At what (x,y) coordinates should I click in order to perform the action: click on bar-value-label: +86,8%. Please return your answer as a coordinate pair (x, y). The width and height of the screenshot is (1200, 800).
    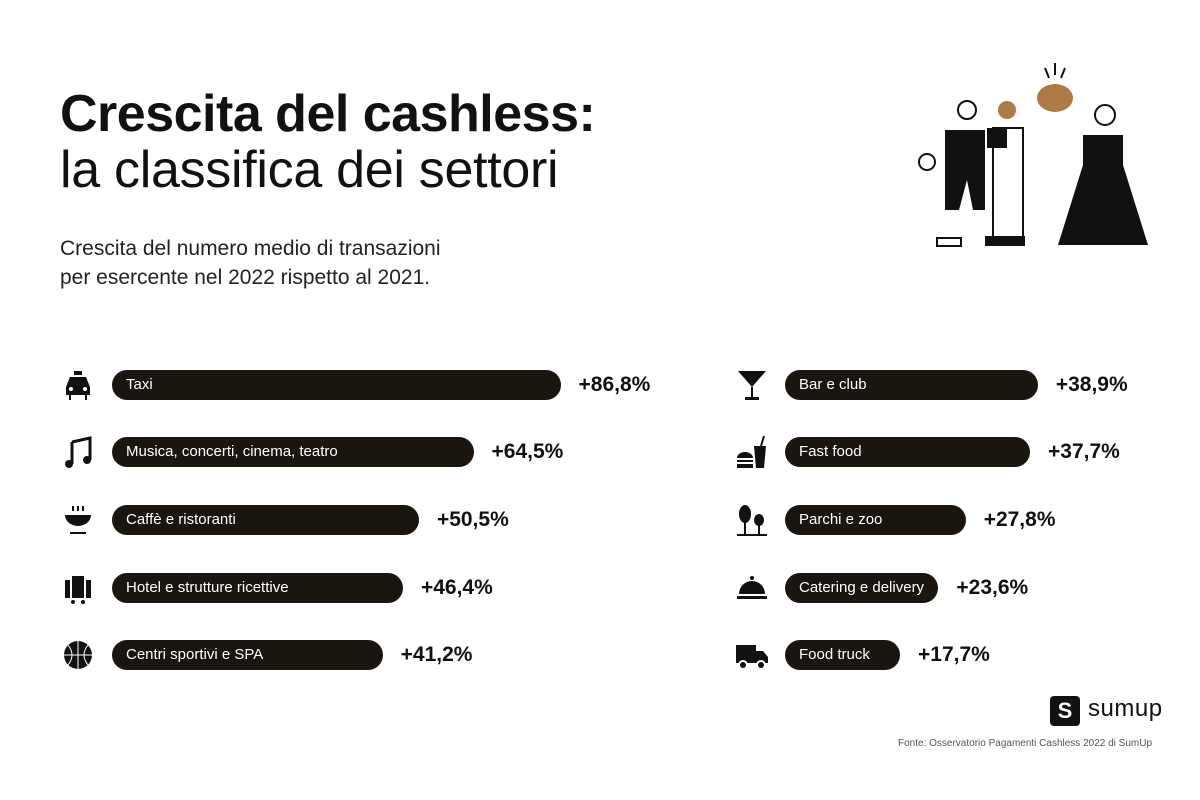
    Looking at the image, I should click on (614, 384).